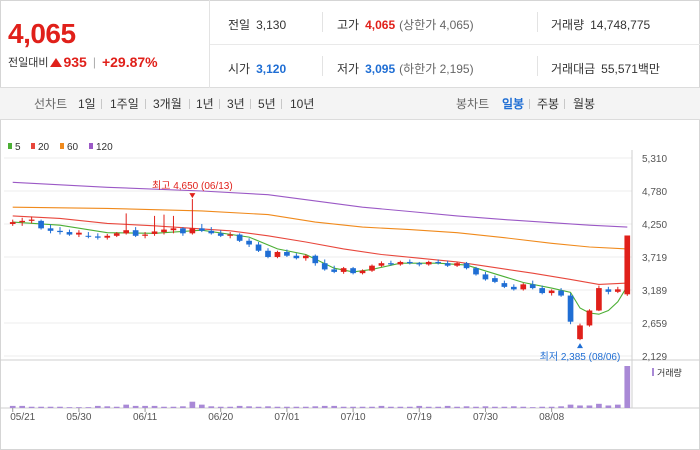 The width and height of the screenshot is (700, 450). Describe the element at coordinates (419, 417) in the screenshot. I see `x-tick-label: 07/19` at that location.